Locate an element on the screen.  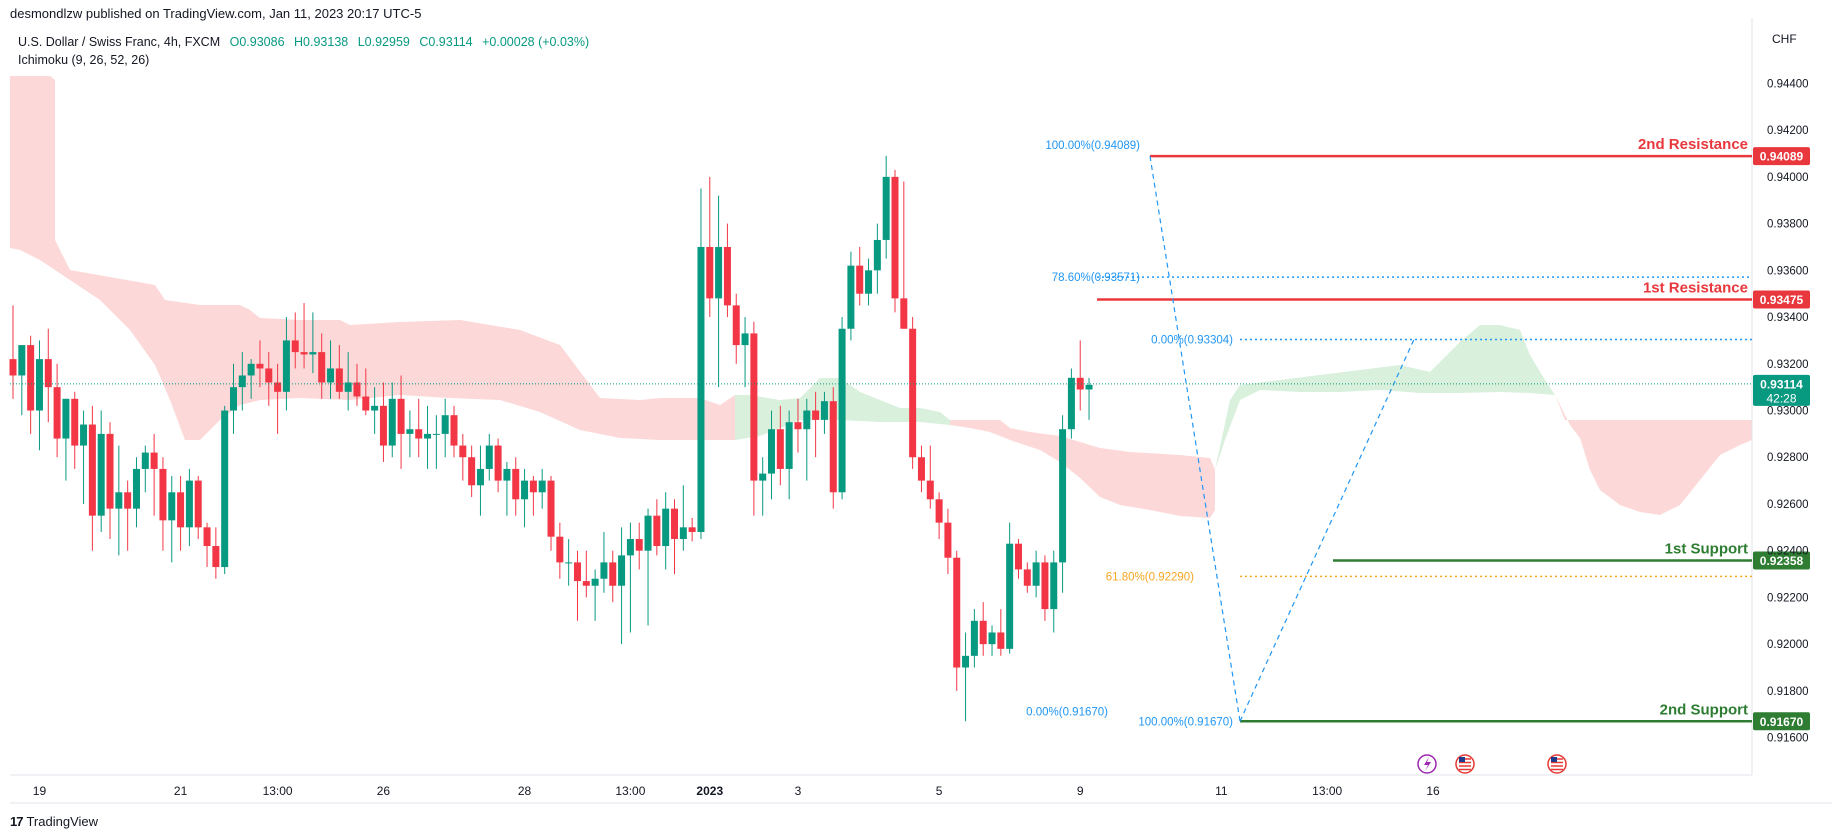
x-tick-label: 11 is located at coordinates (1221, 791).